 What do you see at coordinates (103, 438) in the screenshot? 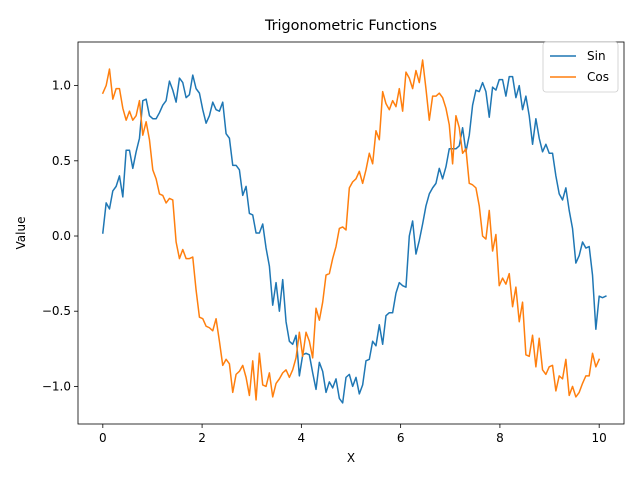
I see `x-tick-label: 0` at bounding box center [103, 438].